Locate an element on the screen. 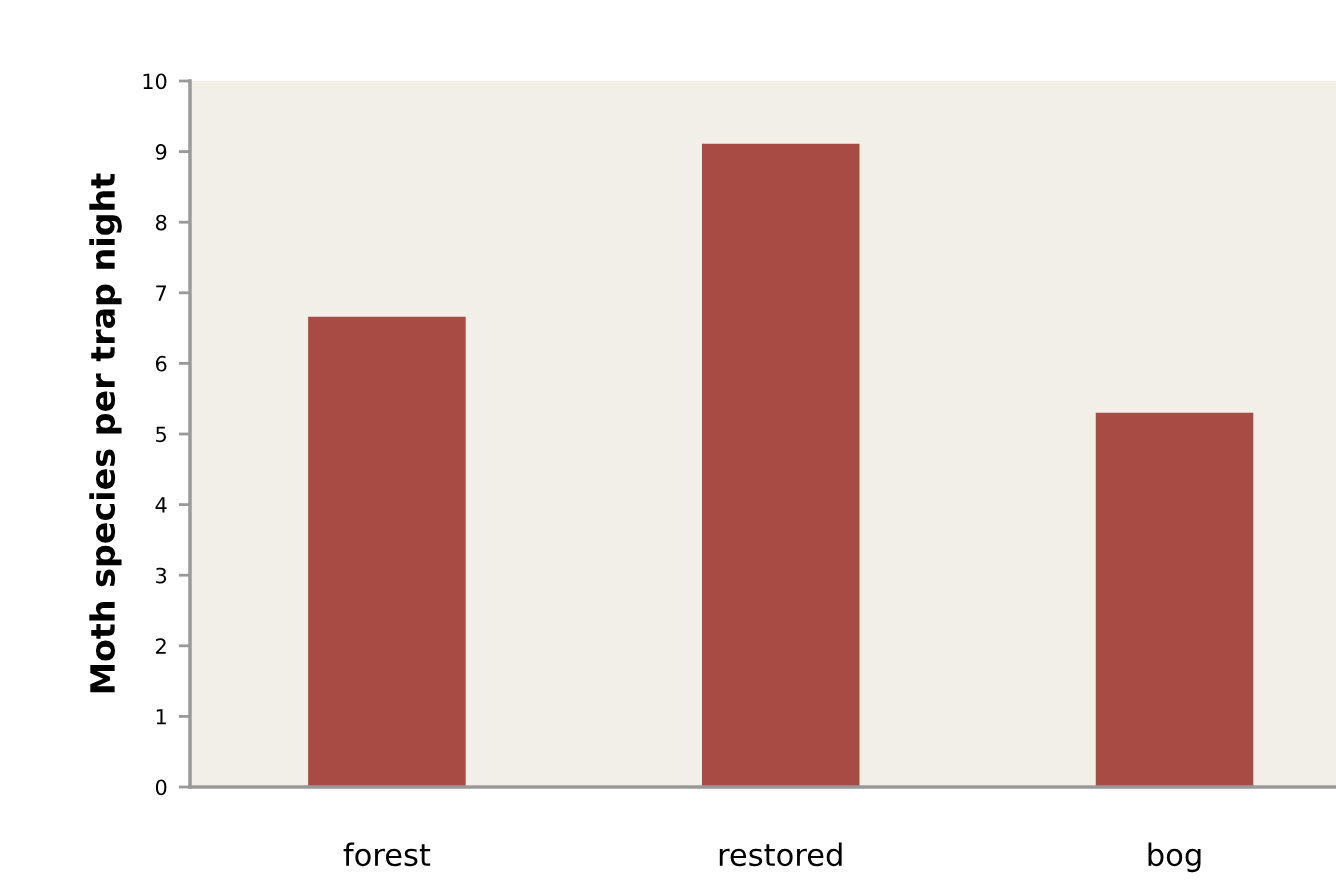 The width and height of the screenshot is (1336, 882). y-tick-label: 7 is located at coordinates (161, 293).